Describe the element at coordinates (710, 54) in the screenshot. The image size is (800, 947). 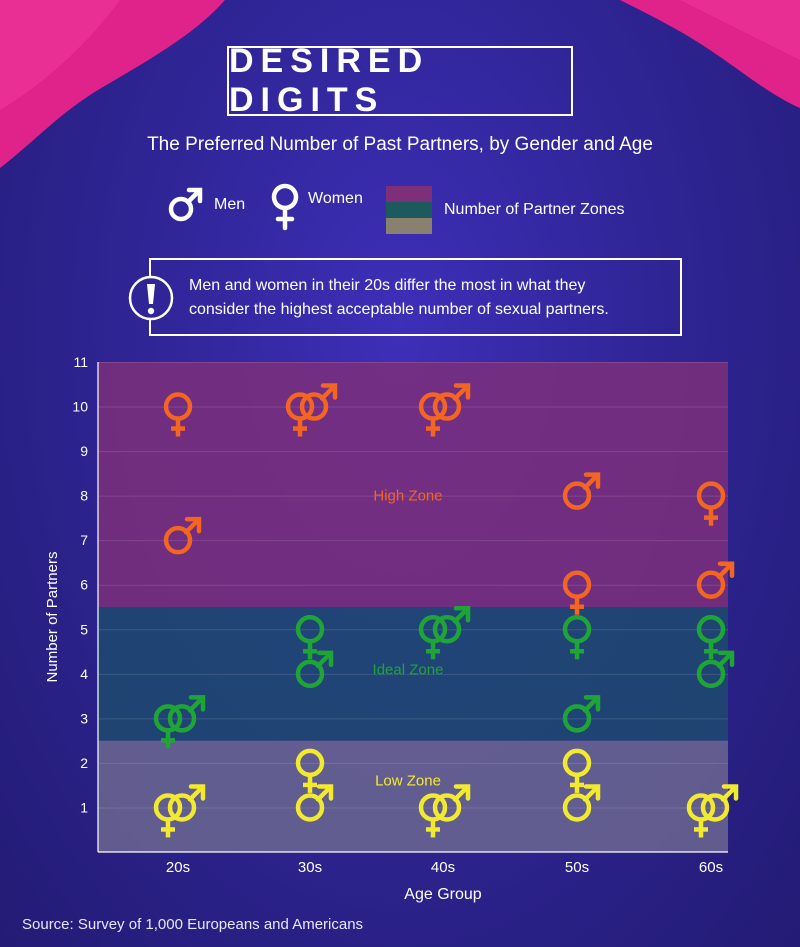
I see `drape-right-decoration` at that location.